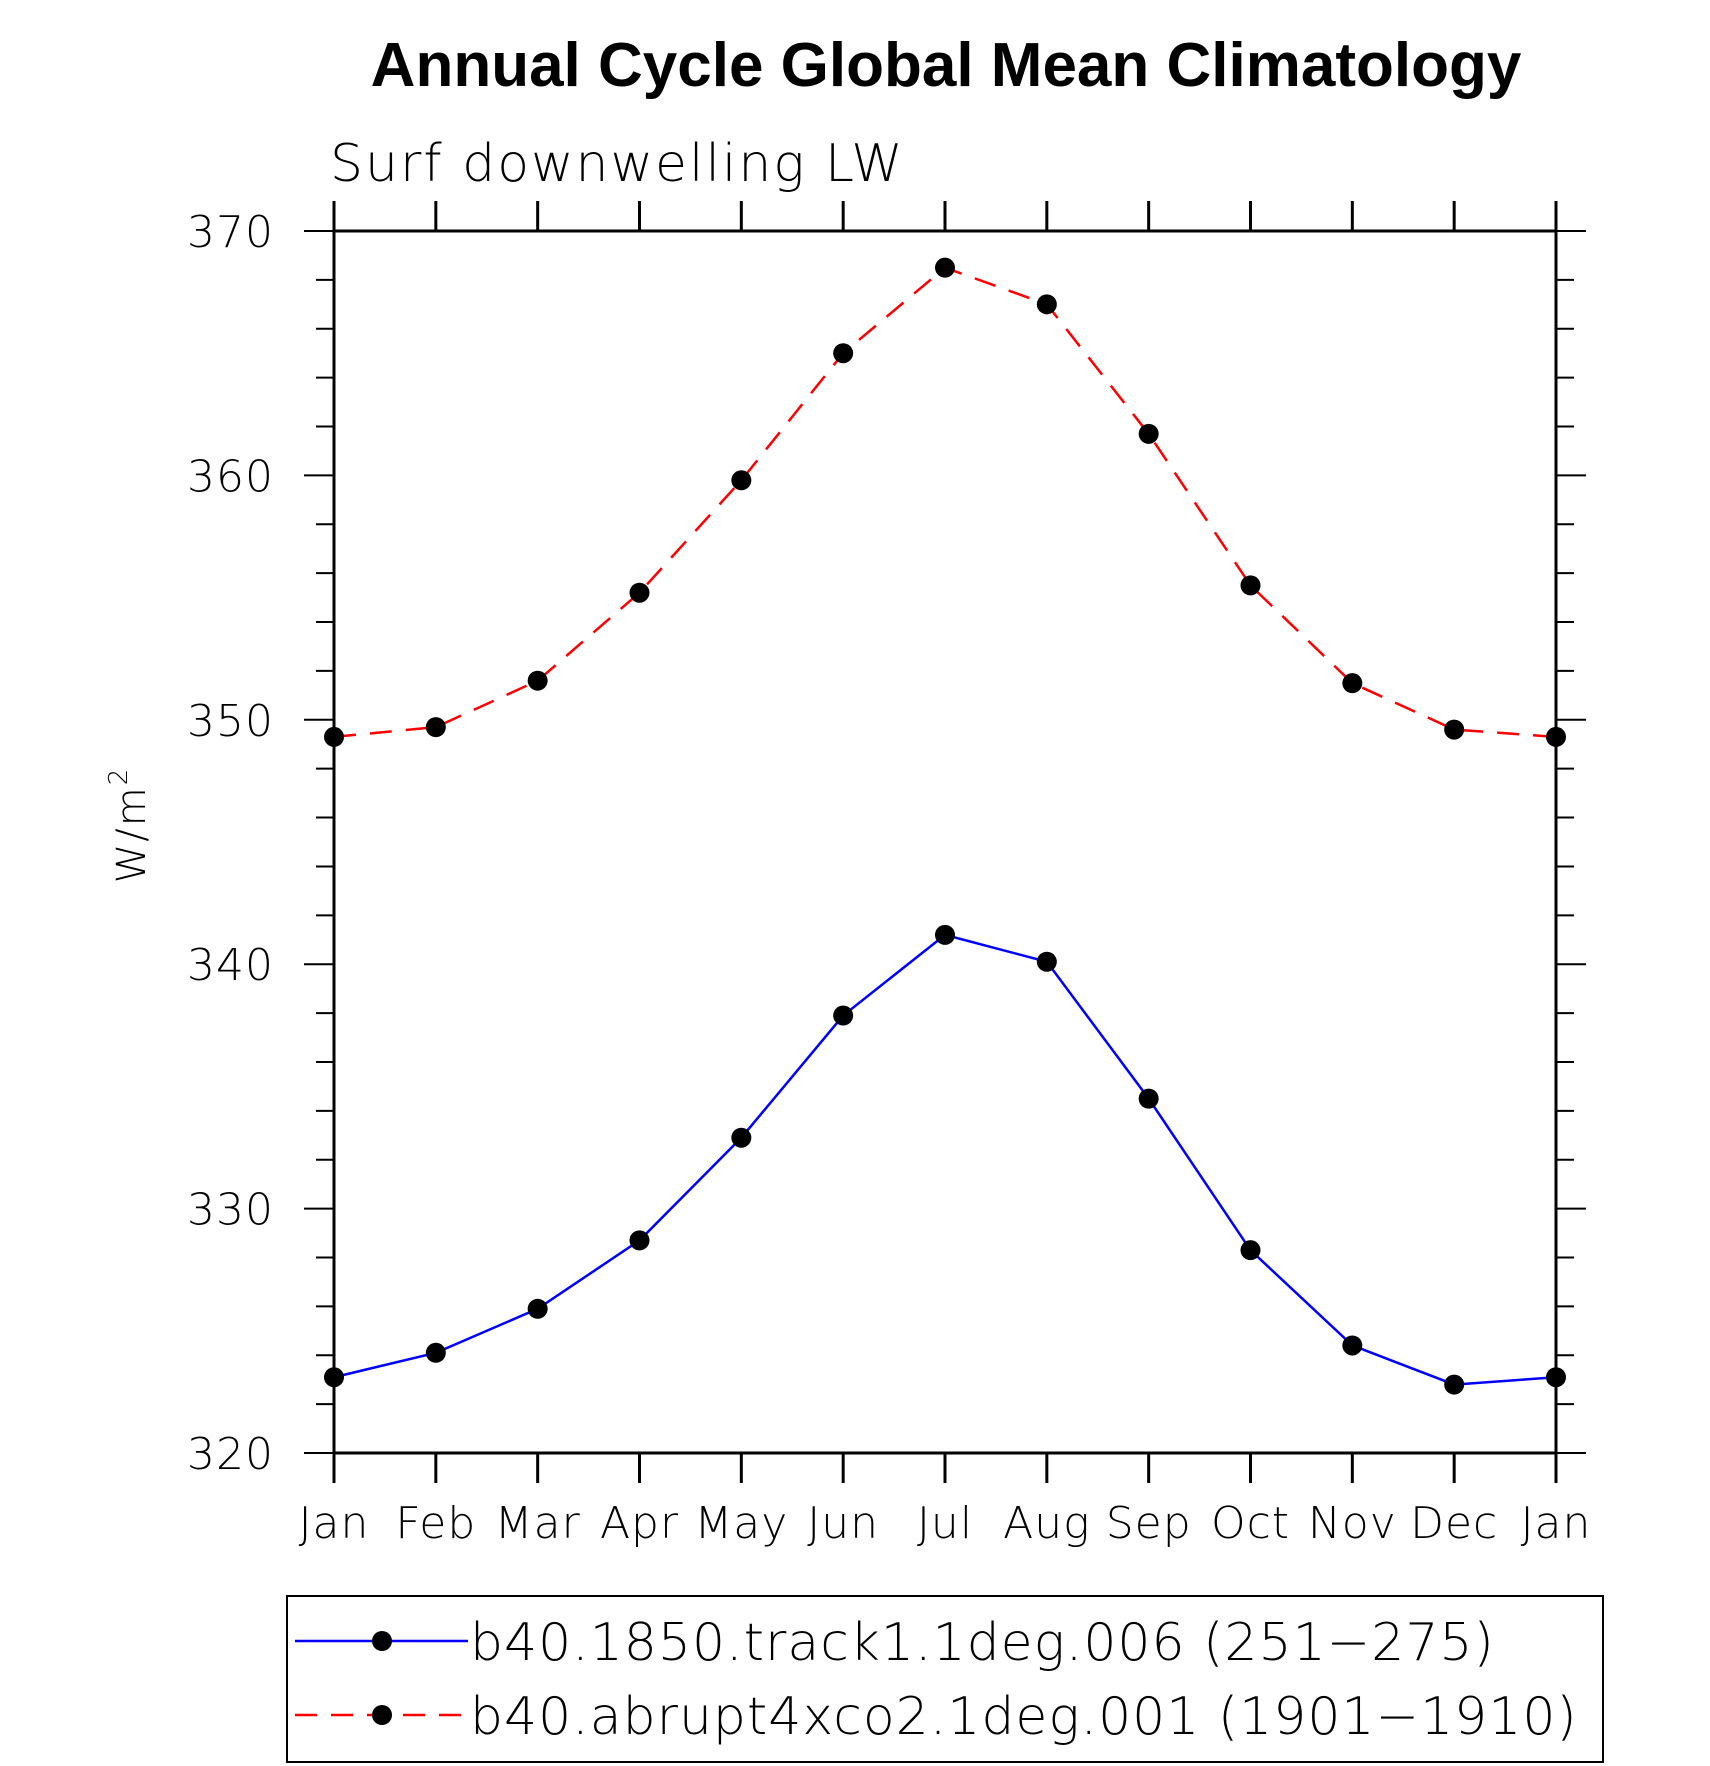 The image size is (1710, 1766). Describe the element at coordinates (435, 1523) in the screenshot. I see `x-tick-label: Feb` at that location.